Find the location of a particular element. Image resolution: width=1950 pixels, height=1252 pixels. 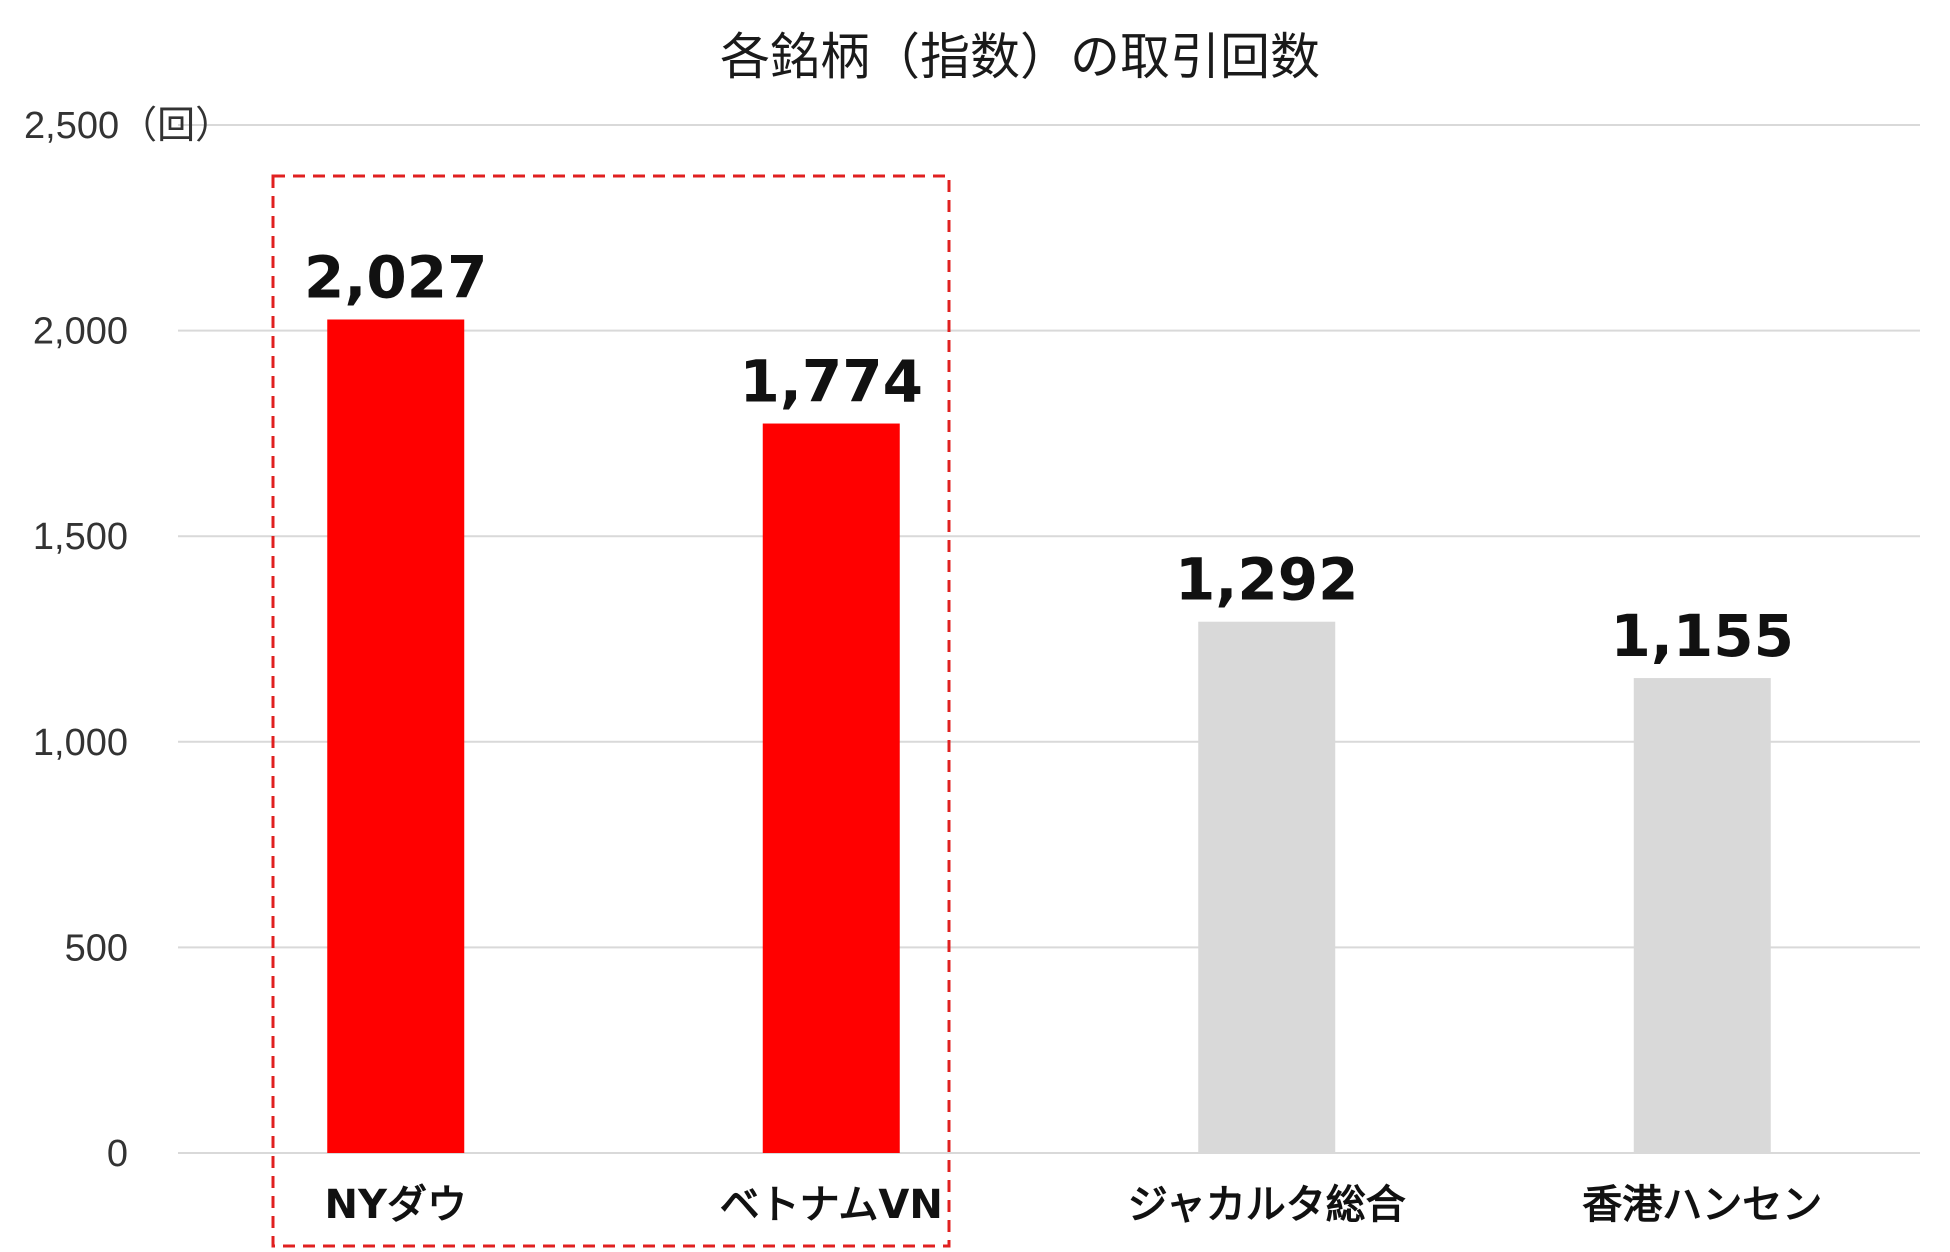

x-category-label: ベトナムVN is located at coordinates (831, 1205).